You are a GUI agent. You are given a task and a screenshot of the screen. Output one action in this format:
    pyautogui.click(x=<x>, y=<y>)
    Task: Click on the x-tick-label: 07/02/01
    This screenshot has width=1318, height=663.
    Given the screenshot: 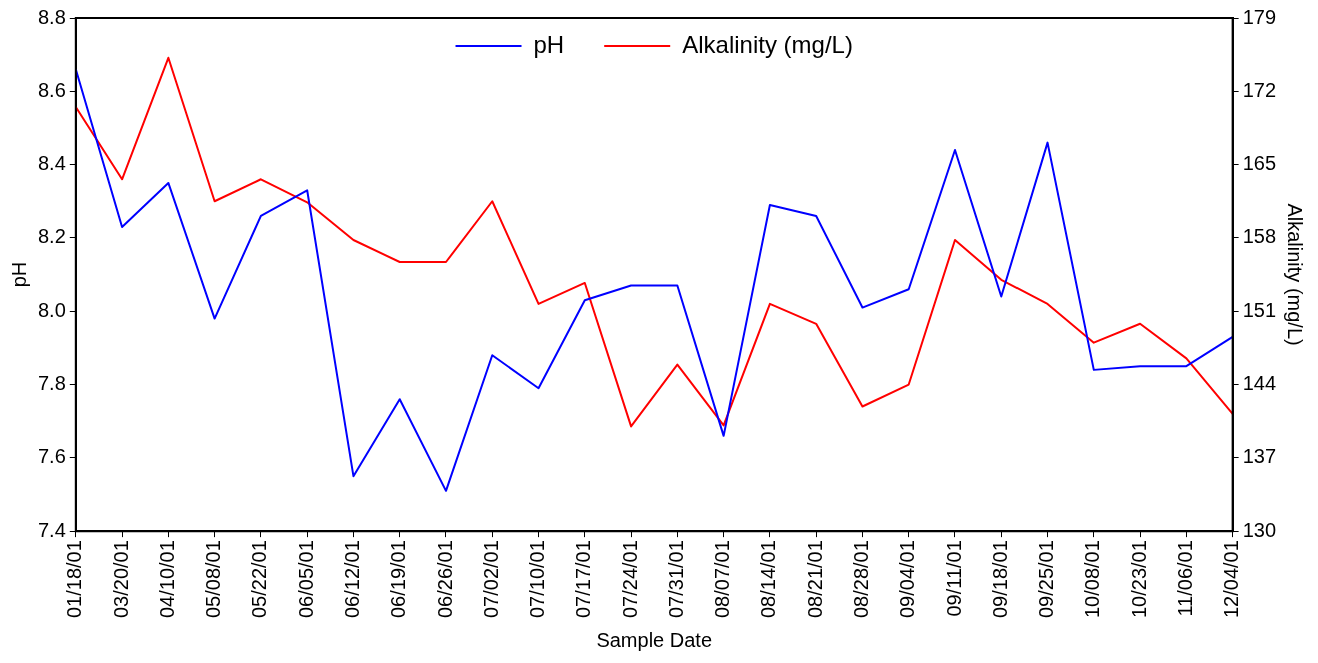 What is the action you would take?
    pyautogui.click(x=490, y=579)
    